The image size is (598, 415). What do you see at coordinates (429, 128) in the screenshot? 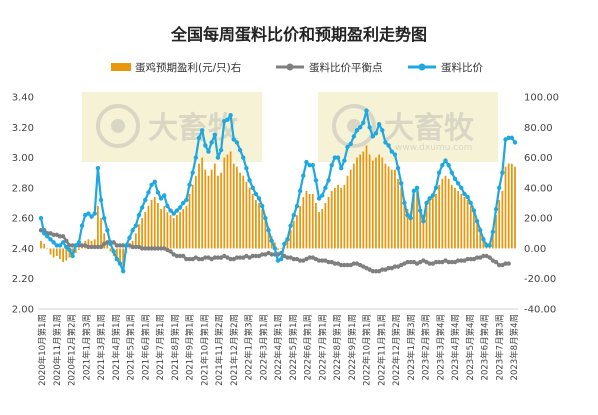
I see `watermark-2-text: 大畜牧` at bounding box center [429, 128].